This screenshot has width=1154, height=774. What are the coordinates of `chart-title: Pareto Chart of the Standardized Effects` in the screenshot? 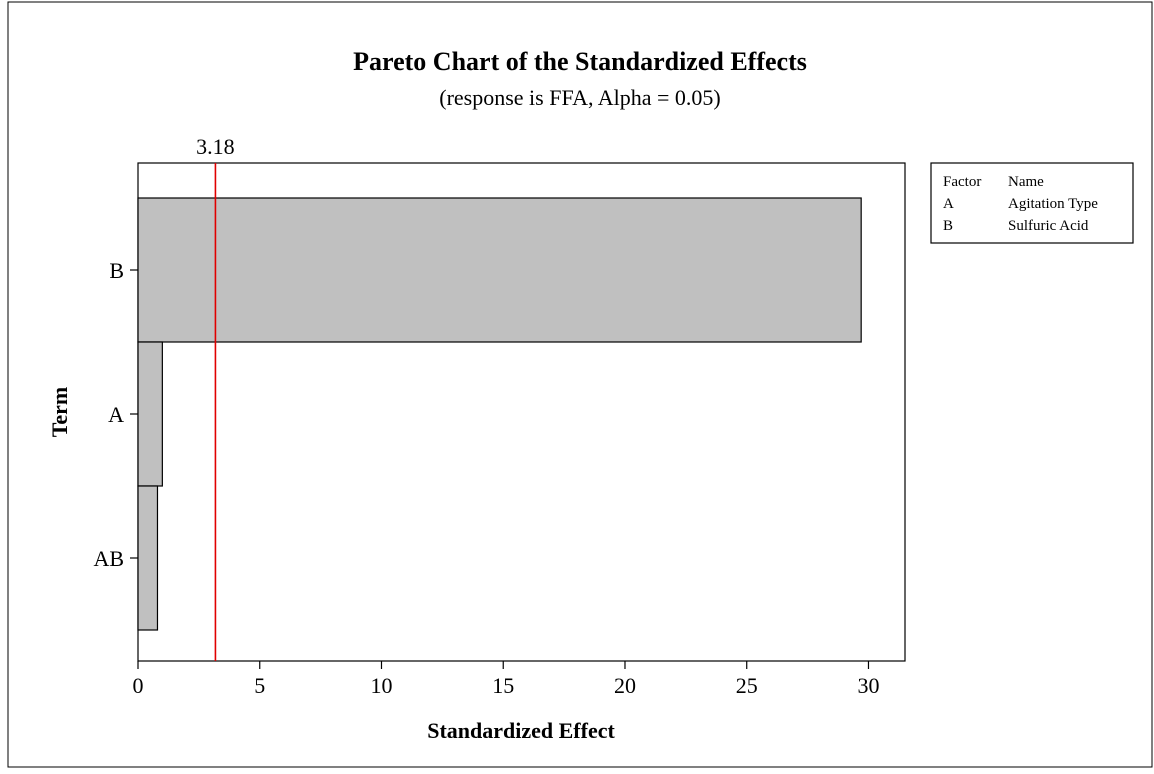 It's located at (580, 61).